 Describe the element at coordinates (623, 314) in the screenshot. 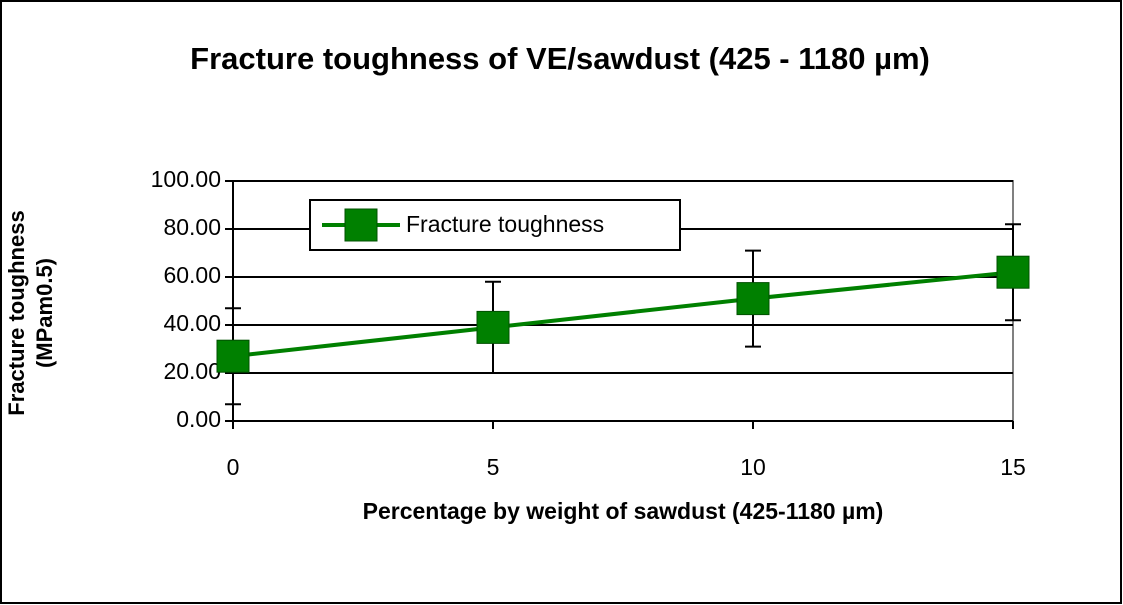

I see `series-line` at that location.